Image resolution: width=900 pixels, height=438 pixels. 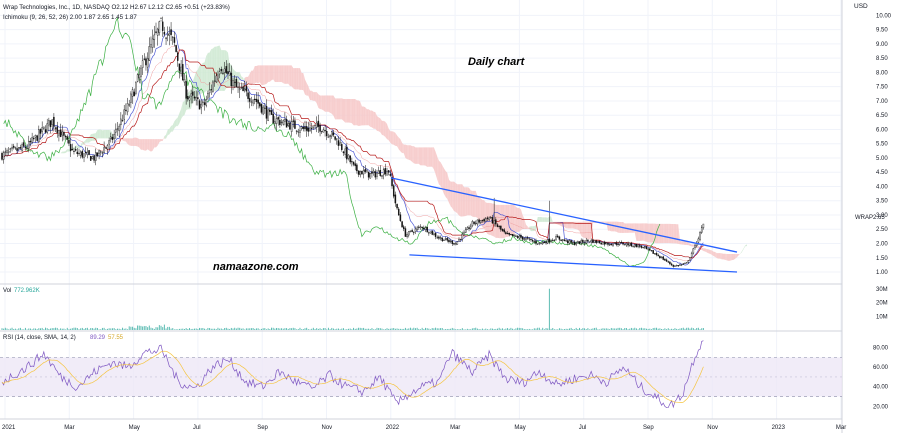 I want to click on time-tick-label: 2021, so click(x=9, y=428).